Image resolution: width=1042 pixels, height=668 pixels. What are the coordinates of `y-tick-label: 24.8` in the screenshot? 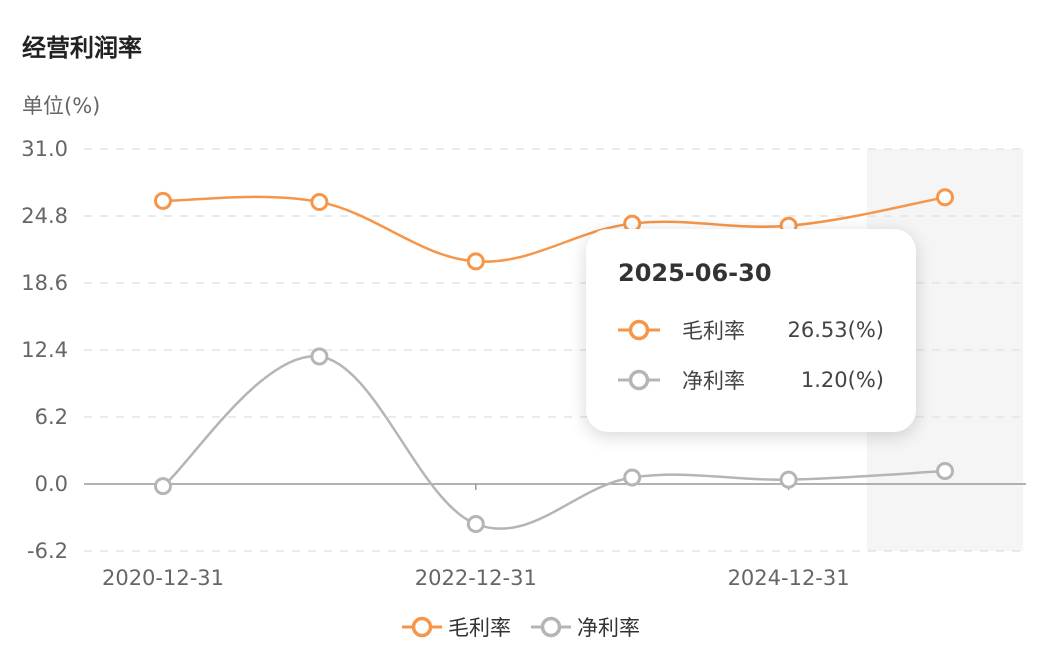 It's located at (44, 216).